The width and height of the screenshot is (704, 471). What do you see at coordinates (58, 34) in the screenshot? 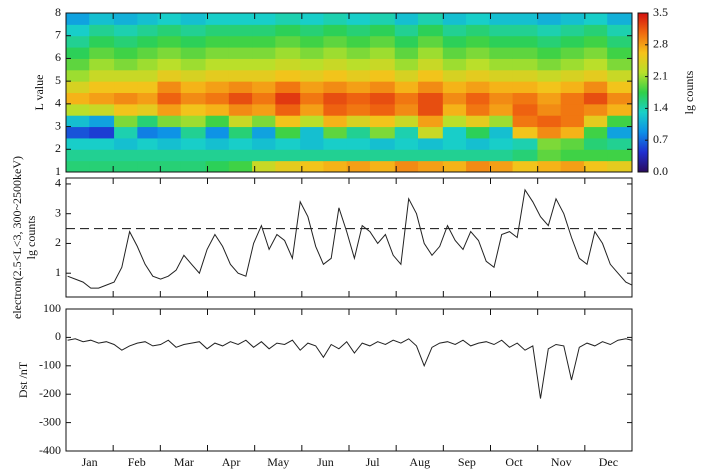
I see `y-tick-label: 7` at bounding box center [58, 34].